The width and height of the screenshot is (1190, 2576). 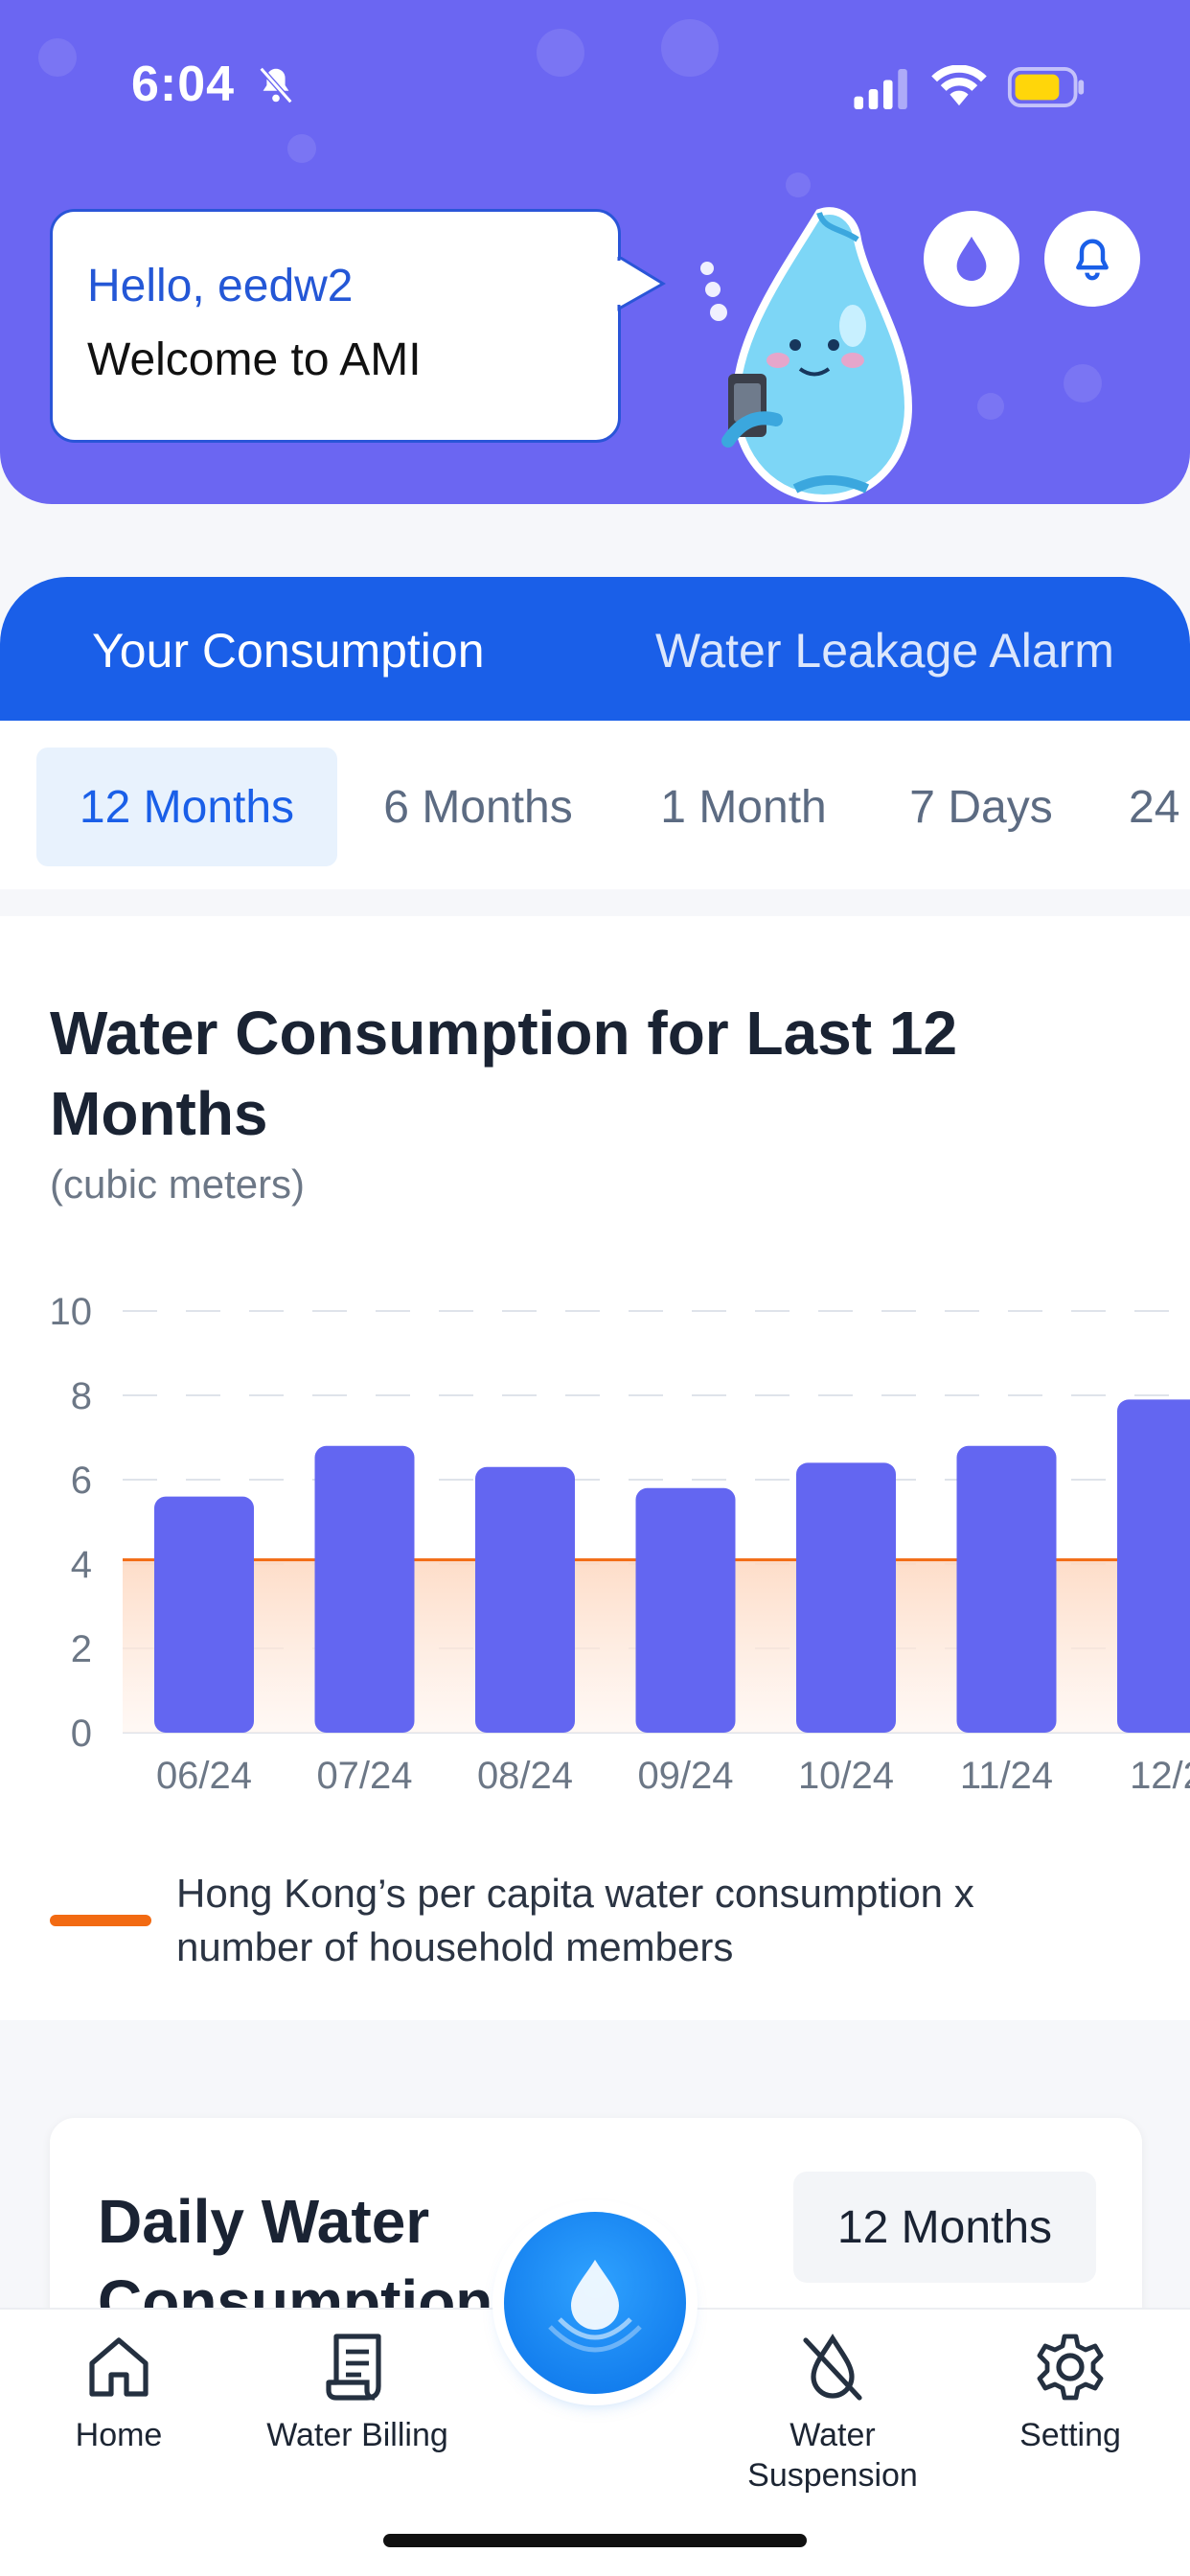 What do you see at coordinates (881, 89) in the screenshot?
I see `cellular-signal-icon` at bounding box center [881, 89].